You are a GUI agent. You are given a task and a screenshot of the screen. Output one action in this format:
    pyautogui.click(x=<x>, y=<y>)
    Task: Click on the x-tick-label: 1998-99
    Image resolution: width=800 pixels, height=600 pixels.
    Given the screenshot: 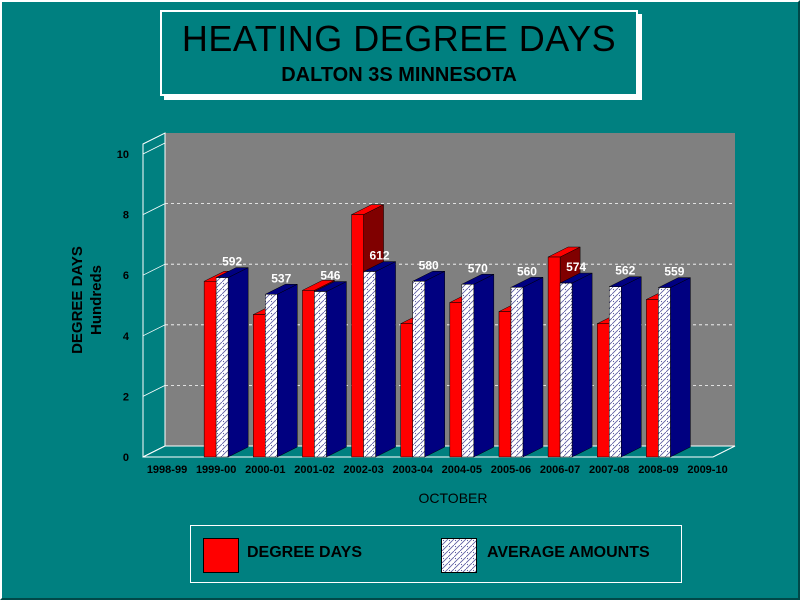 What is the action you would take?
    pyautogui.click(x=167, y=470)
    